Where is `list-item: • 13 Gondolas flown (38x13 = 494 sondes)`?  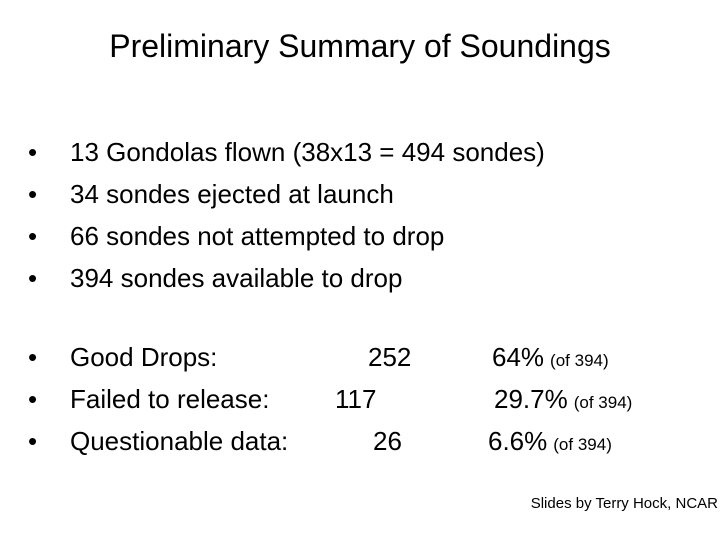
list-item: • 13 Gondolas flown (38x13 = 494 sondes) is located at coordinates (286, 152).